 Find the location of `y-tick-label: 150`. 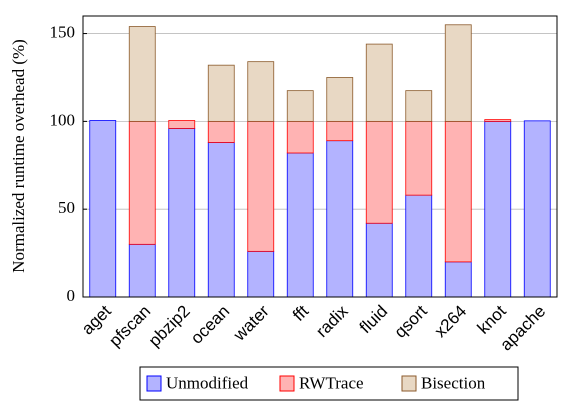

y-tick-label: 150 is located at coordinates (63, 31).